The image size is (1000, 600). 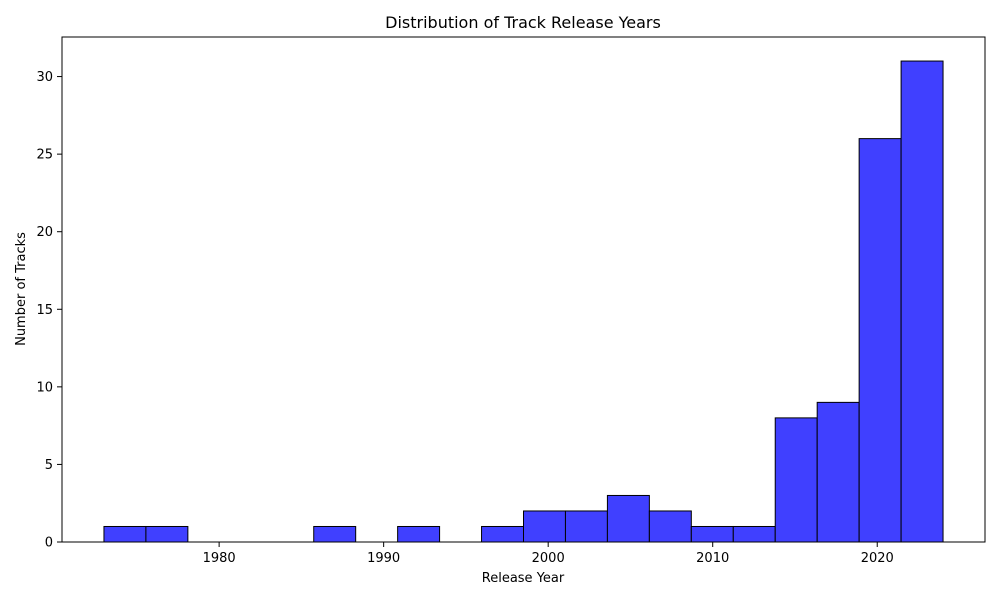 What do you see at coordinates (44, 232) in the screenshot?
I see `y-tick-label: 20` at bounding box center [44, 232].